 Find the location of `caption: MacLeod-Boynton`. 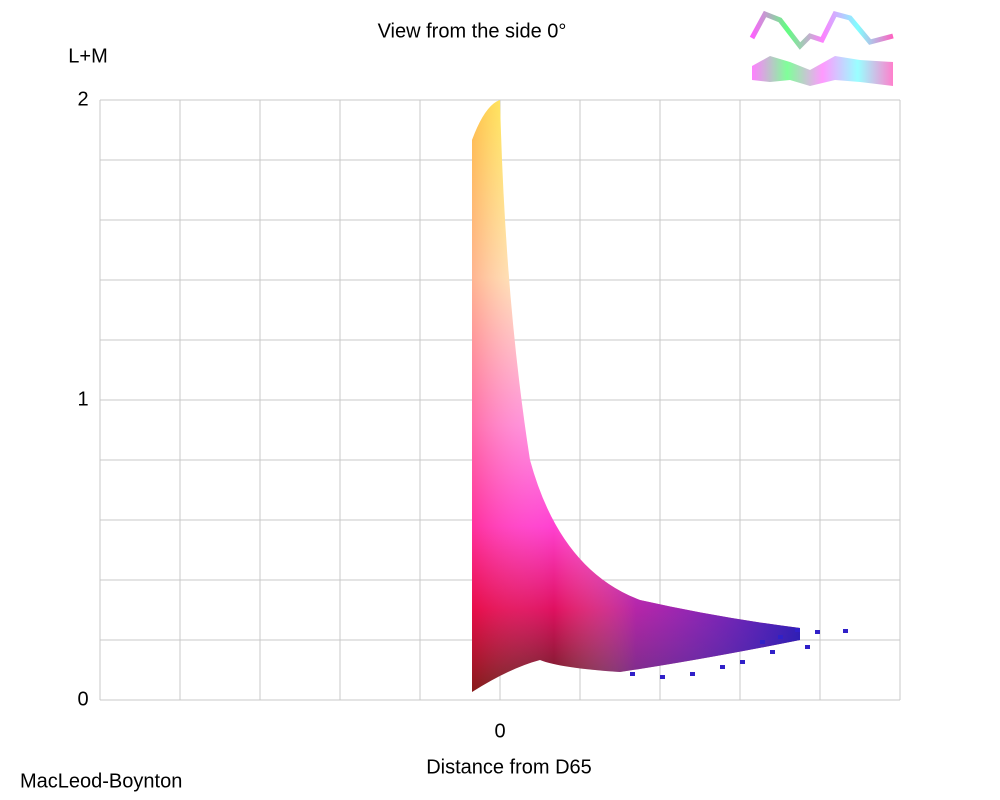

caption: MacLeod-Boynton is located at coordinates (101, 781).